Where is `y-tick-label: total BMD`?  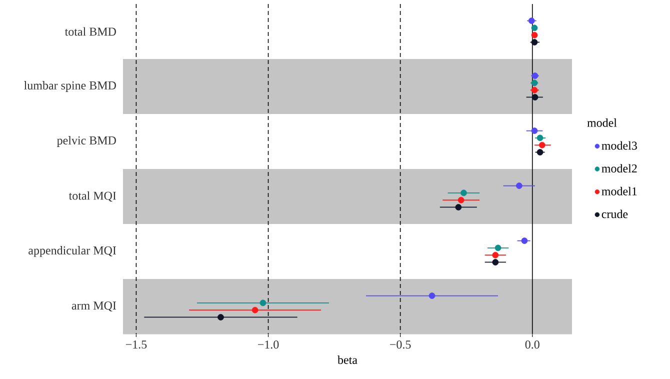
y-tick-label: total BMD is located at coordinates (90, 31).